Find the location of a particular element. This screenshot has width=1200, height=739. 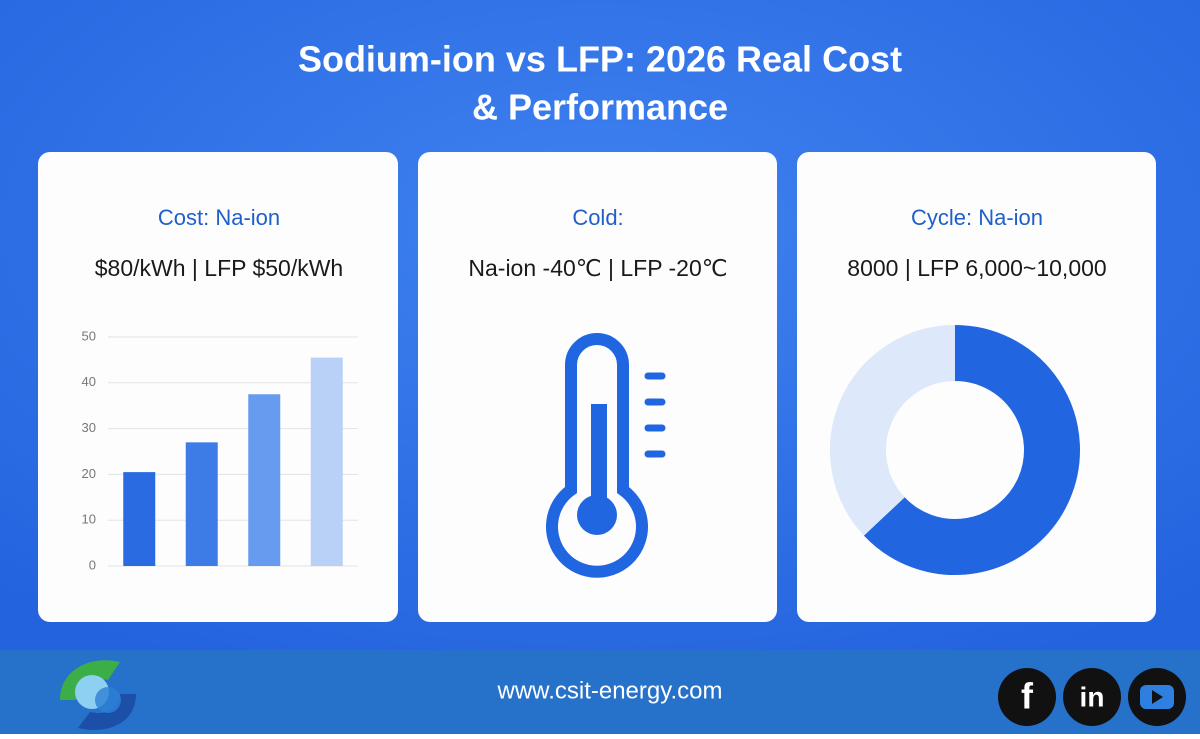

linkedin-label: in is located at coordinates (1092, 696).